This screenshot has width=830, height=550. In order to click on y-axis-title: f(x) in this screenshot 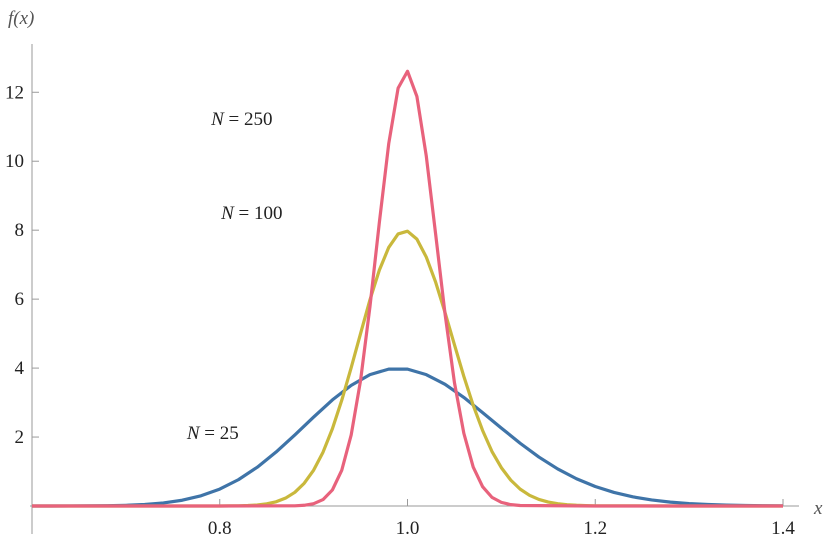, I will do `click(21, 18)`.